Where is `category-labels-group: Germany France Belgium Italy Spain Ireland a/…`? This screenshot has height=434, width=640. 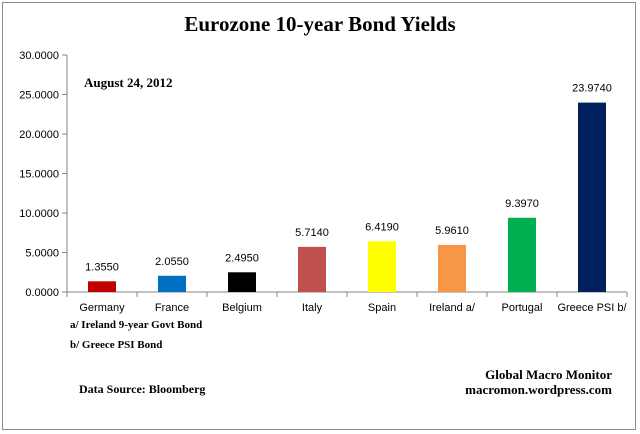 category-labels-group: Germany France Belgium Italy Spain Ireland a/… is located at coordinates (353, 308).